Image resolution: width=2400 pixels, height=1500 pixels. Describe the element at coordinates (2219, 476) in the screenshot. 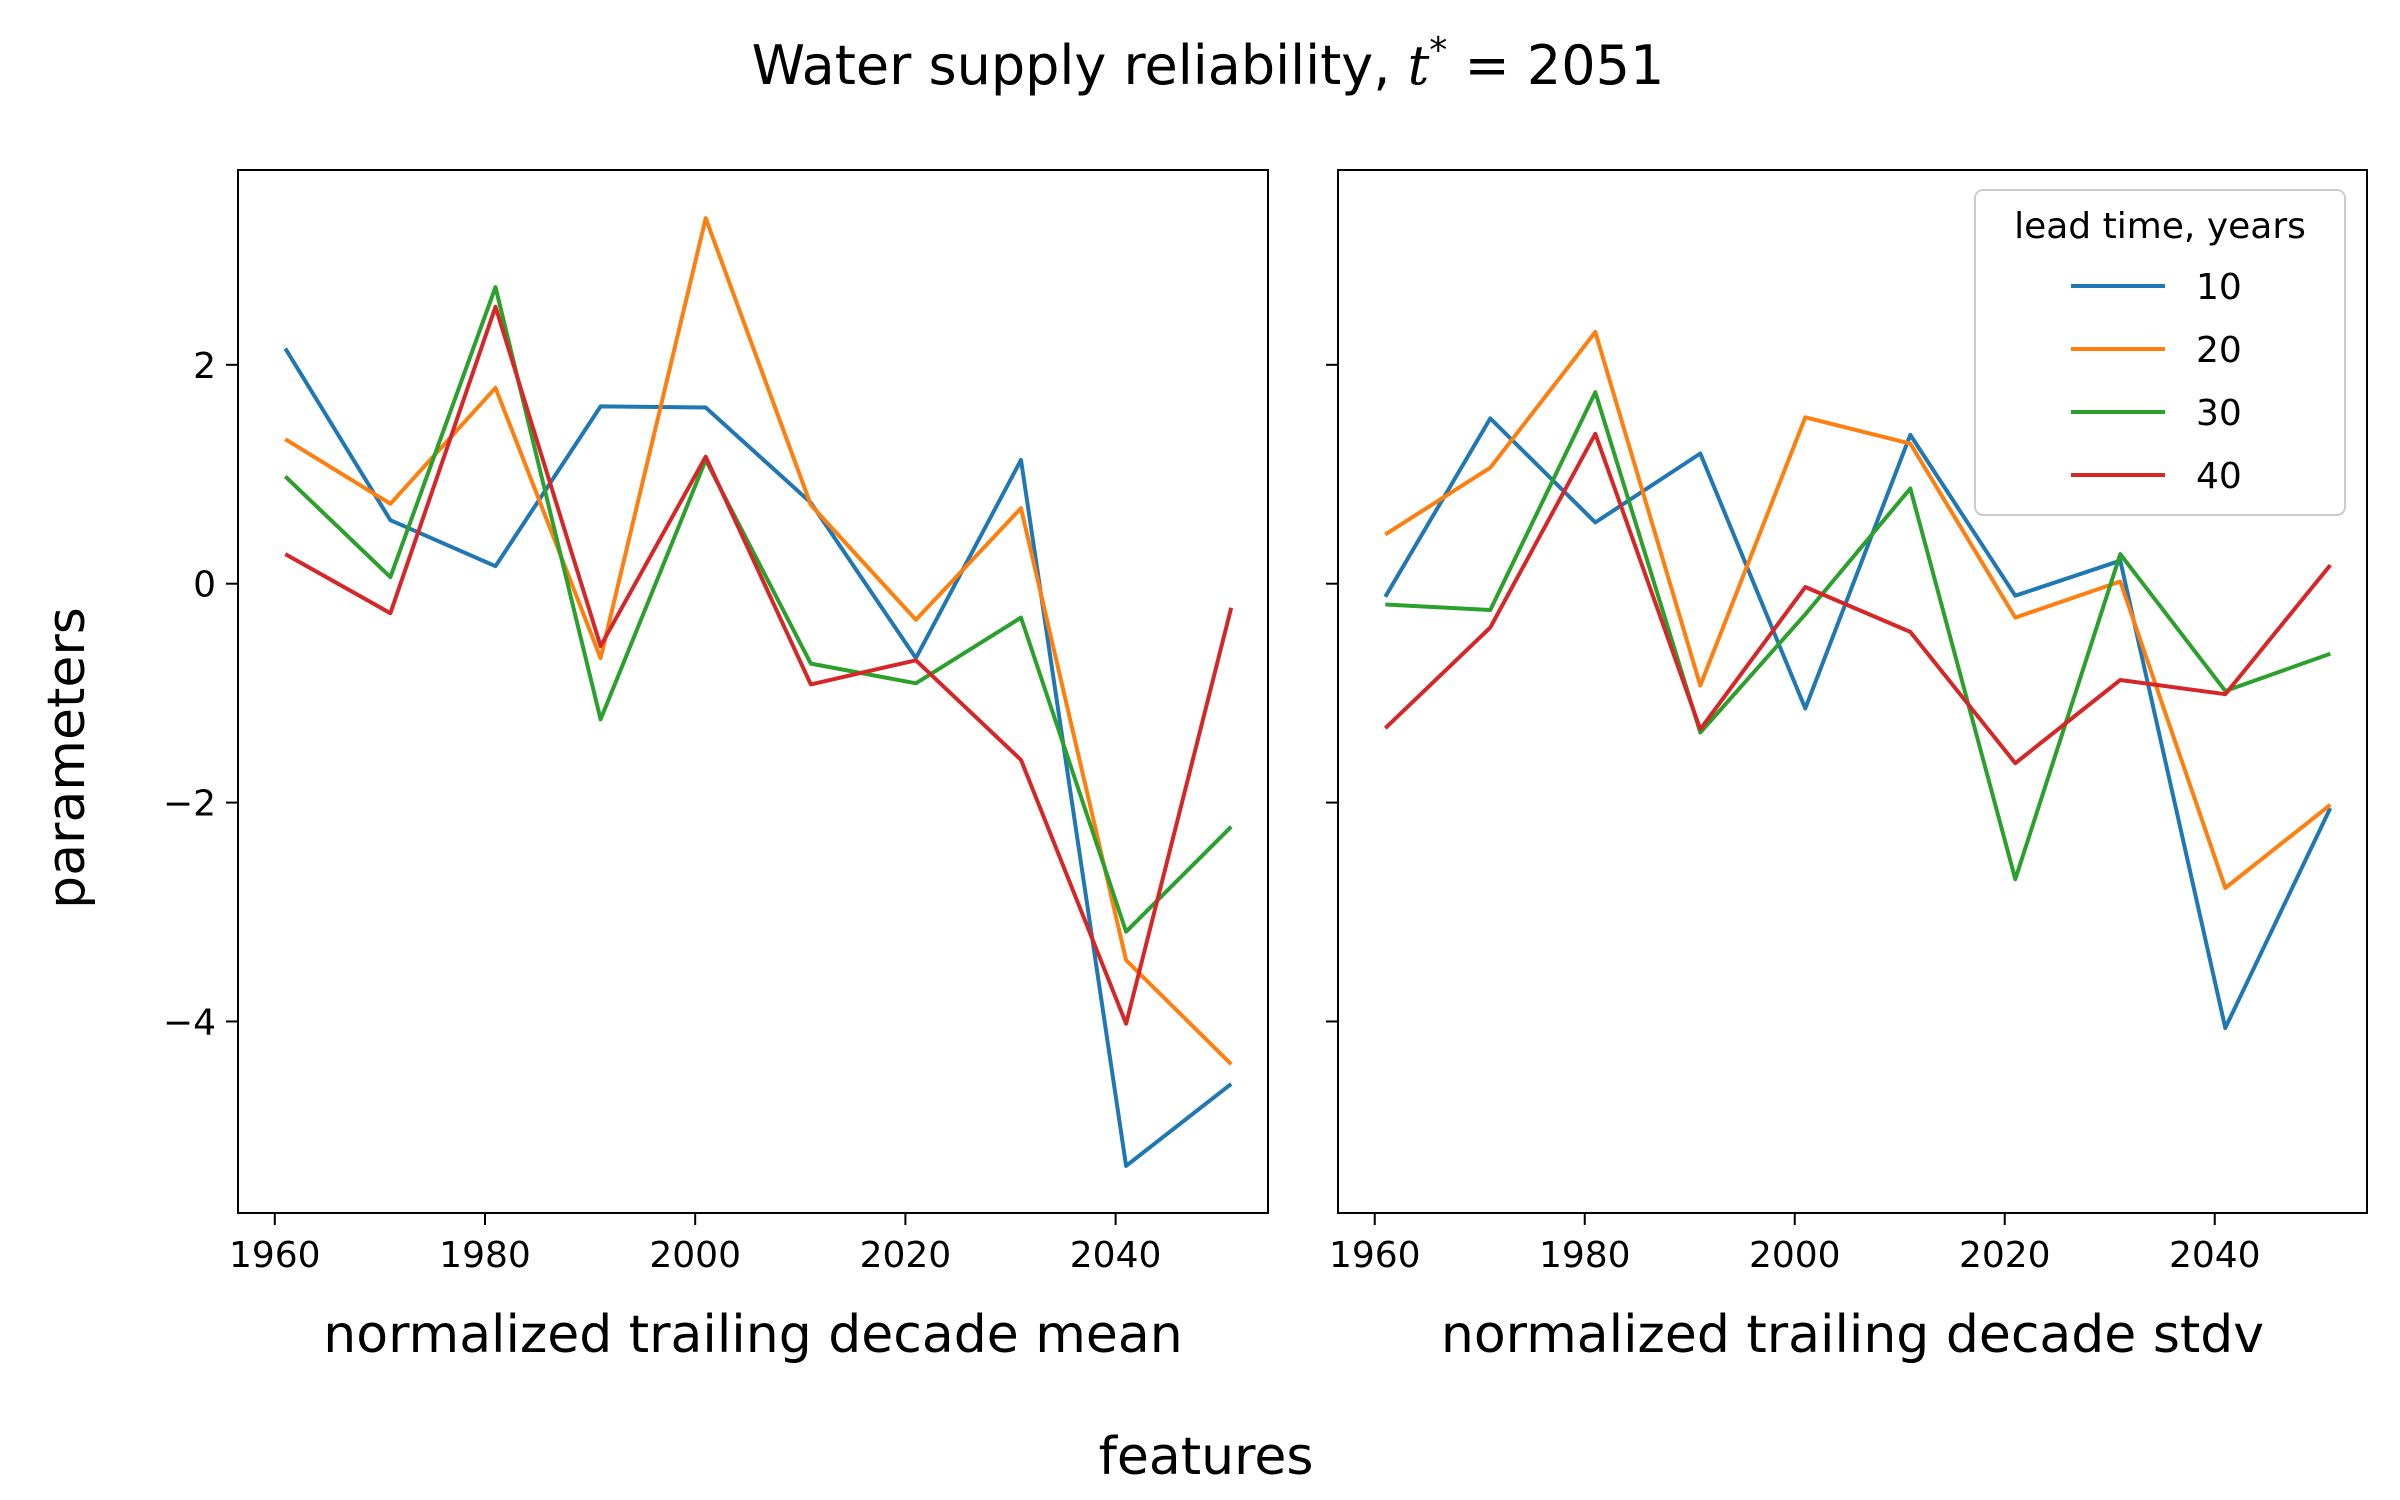

I see `legend-label-40: 40` at that location.